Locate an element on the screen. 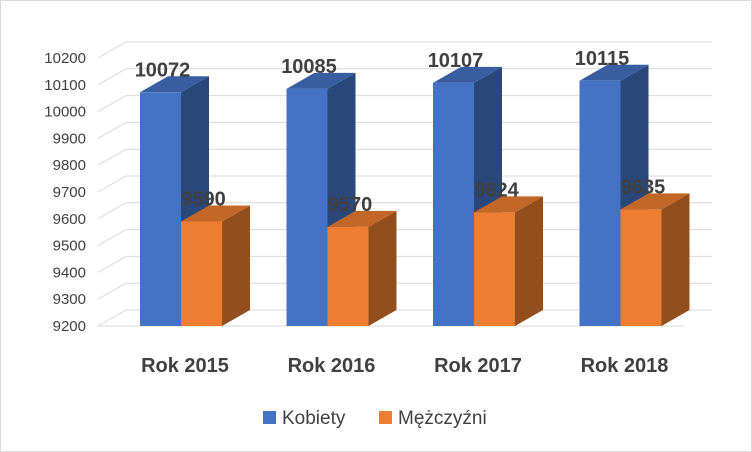  y-tick-label: 9900 is located at coordinates (69, 138).